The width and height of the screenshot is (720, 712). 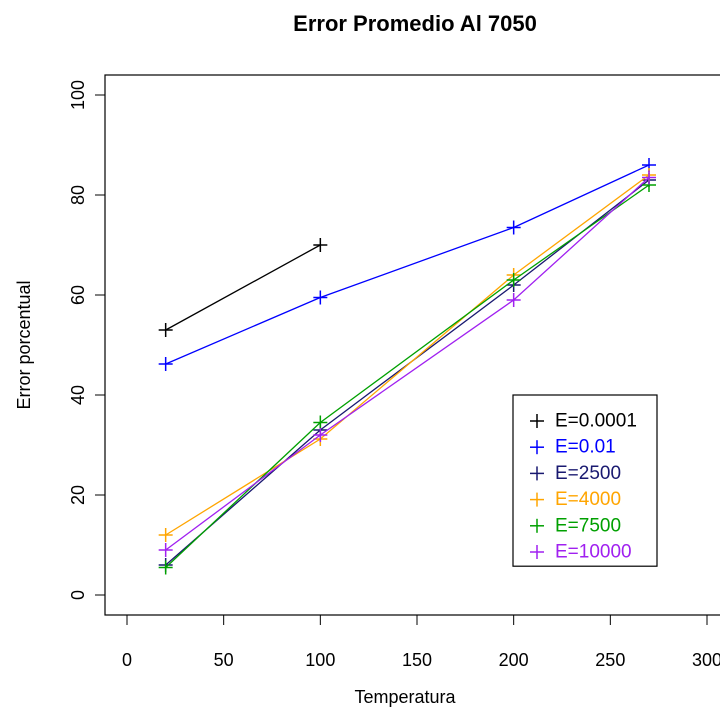 I want to click on y-tick-label: 100, so click(x=78, y=95).